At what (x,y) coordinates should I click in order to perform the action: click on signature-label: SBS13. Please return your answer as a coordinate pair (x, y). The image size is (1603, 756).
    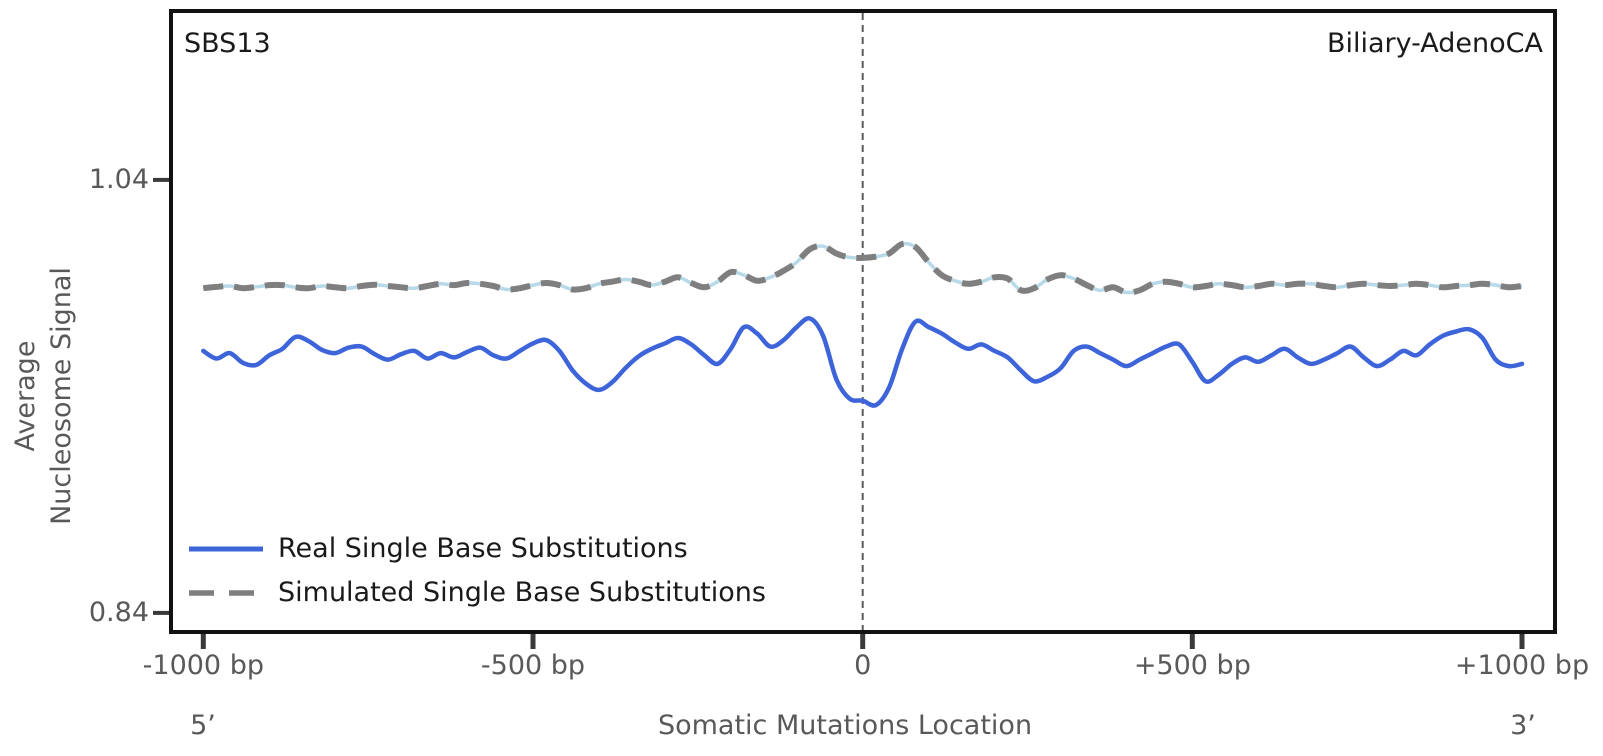
    Looking at the image, I should click on (227, 43).